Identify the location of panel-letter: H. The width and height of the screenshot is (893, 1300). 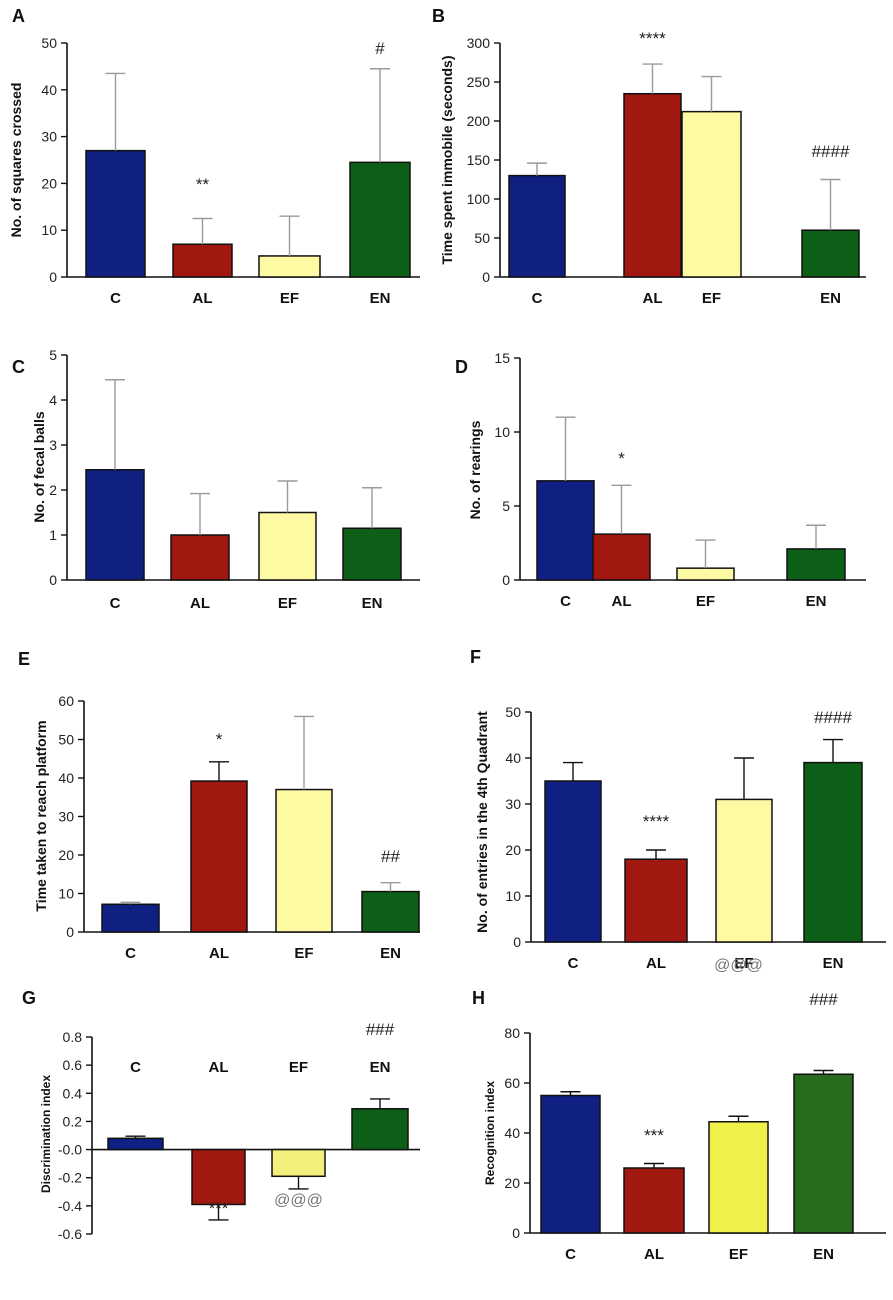
(478, 998).